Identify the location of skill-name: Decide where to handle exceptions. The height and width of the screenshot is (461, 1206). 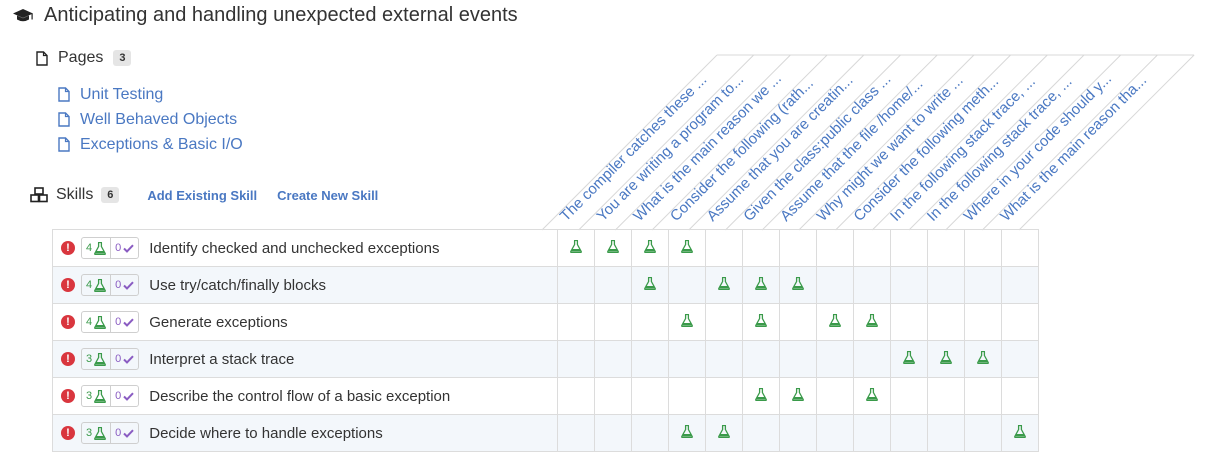
(266, 433).